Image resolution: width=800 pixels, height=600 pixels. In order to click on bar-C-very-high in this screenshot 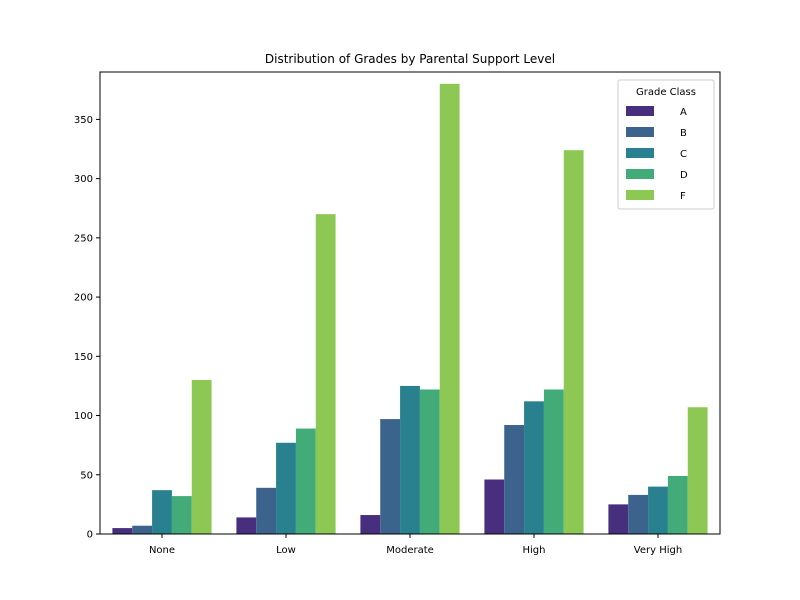, I will do `click(658, 510)`.